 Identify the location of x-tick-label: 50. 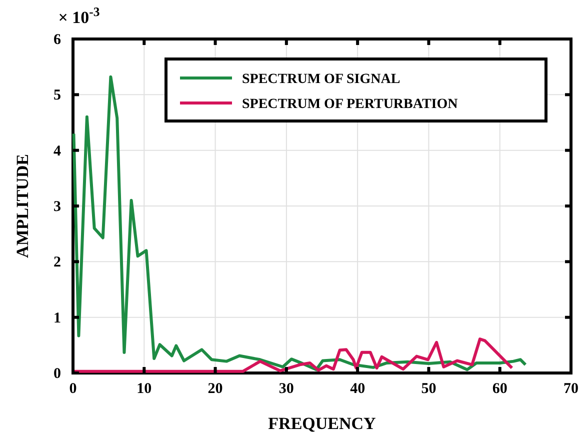
(428, 389).